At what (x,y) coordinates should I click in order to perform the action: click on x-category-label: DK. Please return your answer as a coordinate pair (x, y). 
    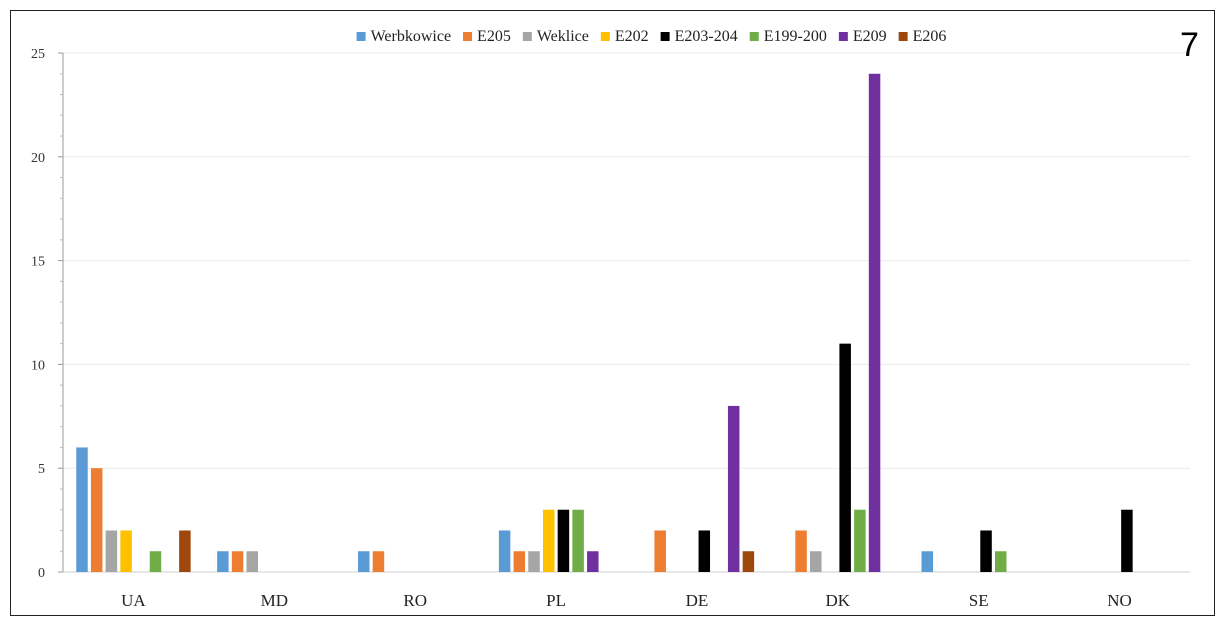
    Looking at the image, I should click on (838, 600).